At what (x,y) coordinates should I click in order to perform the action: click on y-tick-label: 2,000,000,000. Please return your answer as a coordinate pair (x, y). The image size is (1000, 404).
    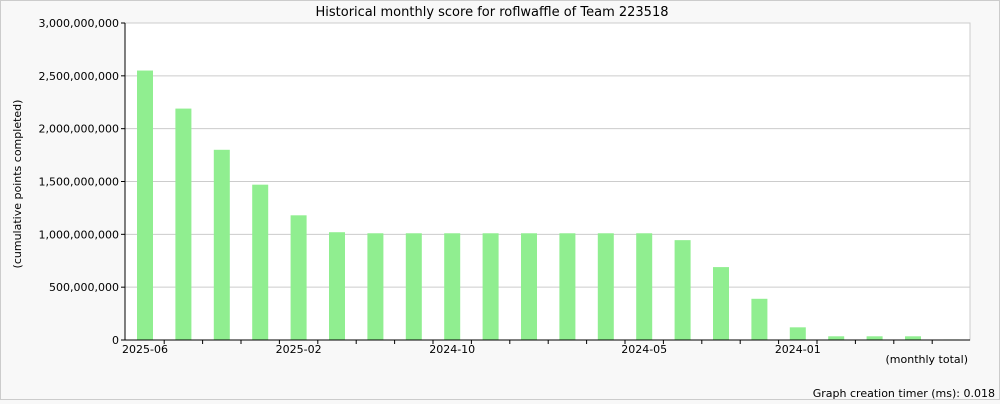
    Looking at the image, I should click on (79, 129).